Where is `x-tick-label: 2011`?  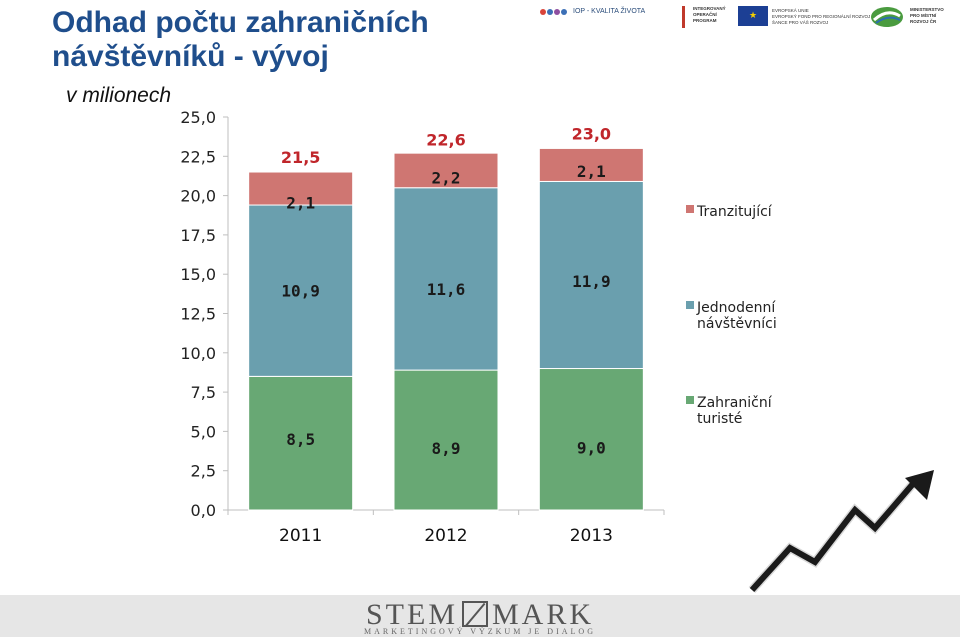
x-tick-label: 2011 is located at coordinates (300, 536).